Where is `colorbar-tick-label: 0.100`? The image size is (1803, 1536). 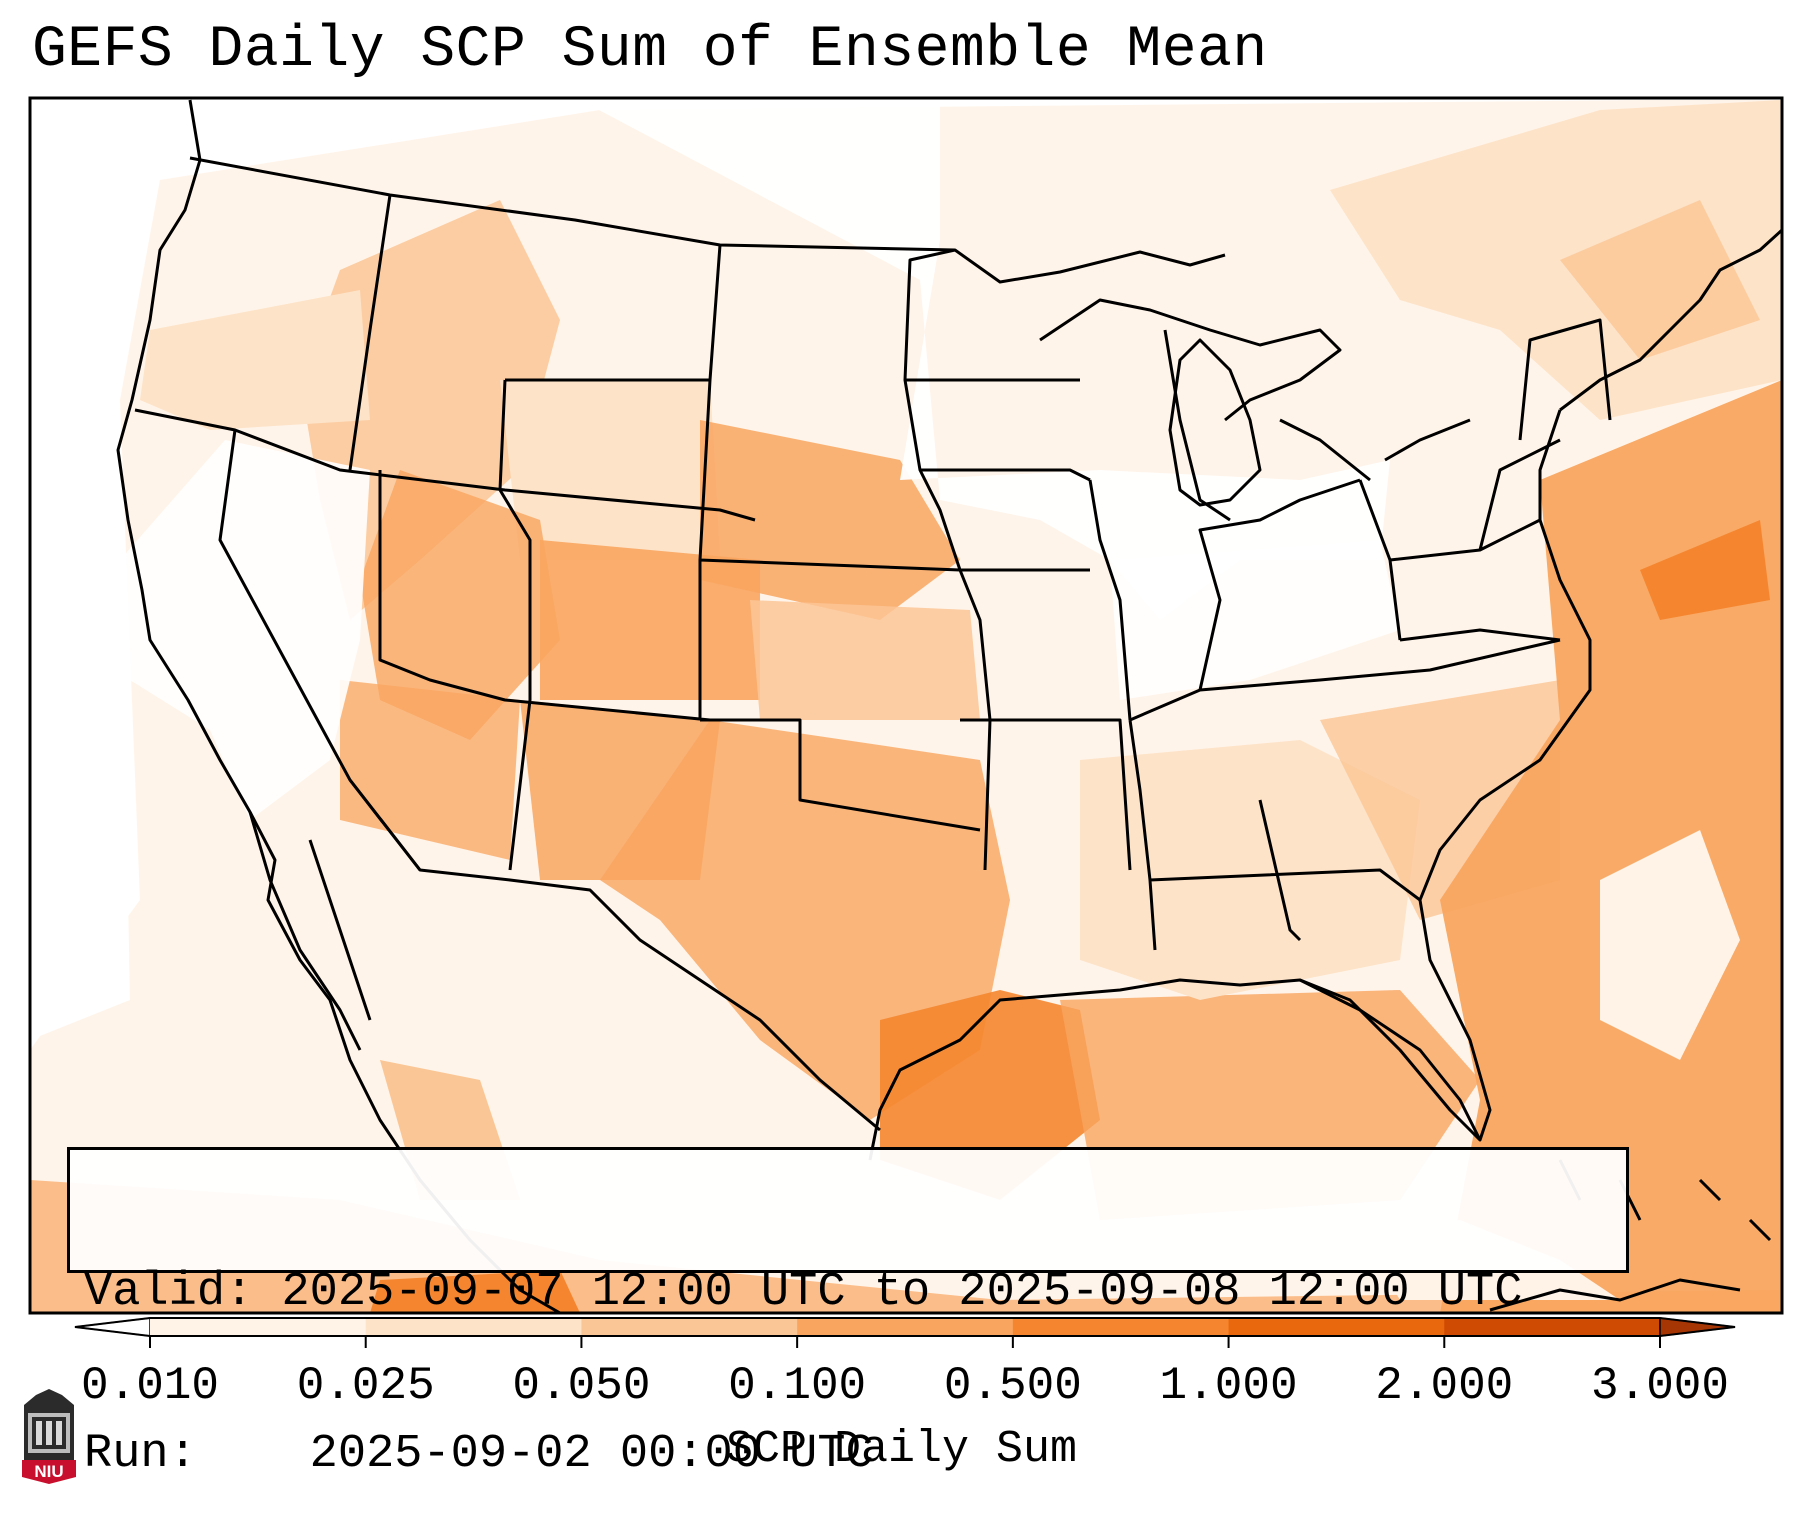 colorbar-tick-label: 0.100 is located at coordinates (797, 1386).